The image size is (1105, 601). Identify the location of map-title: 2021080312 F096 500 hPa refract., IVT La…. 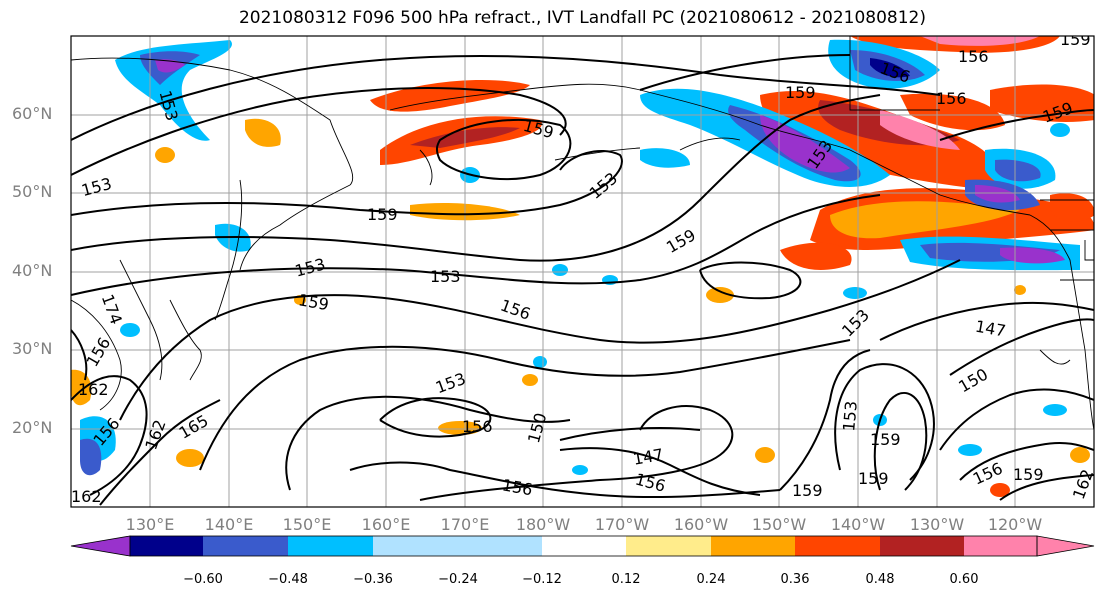
(582, 18).